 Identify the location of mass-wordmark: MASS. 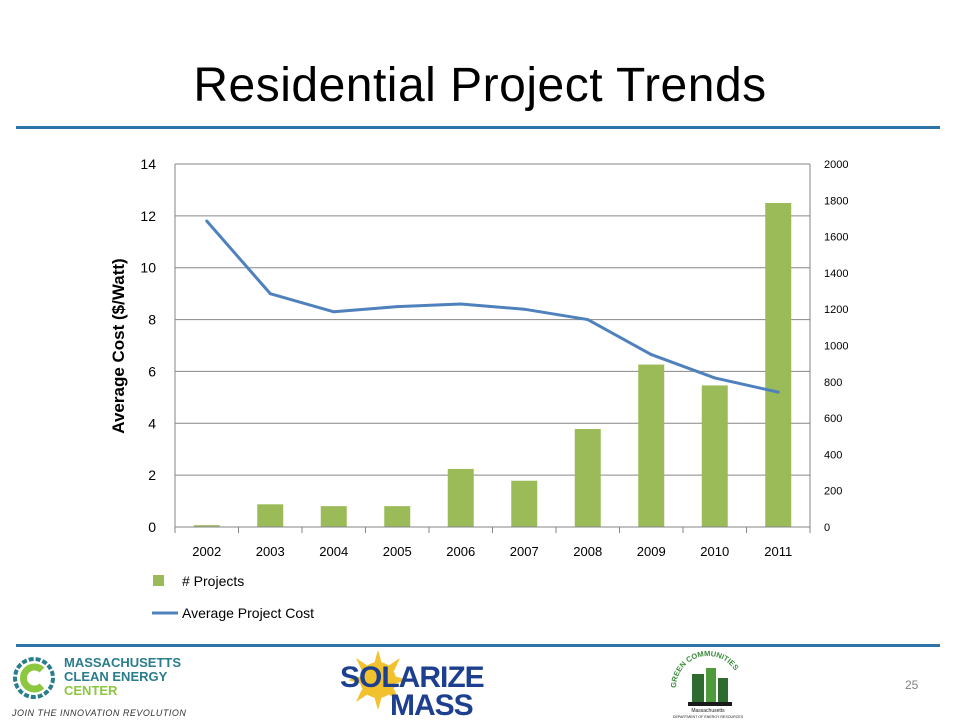
(432, 705).